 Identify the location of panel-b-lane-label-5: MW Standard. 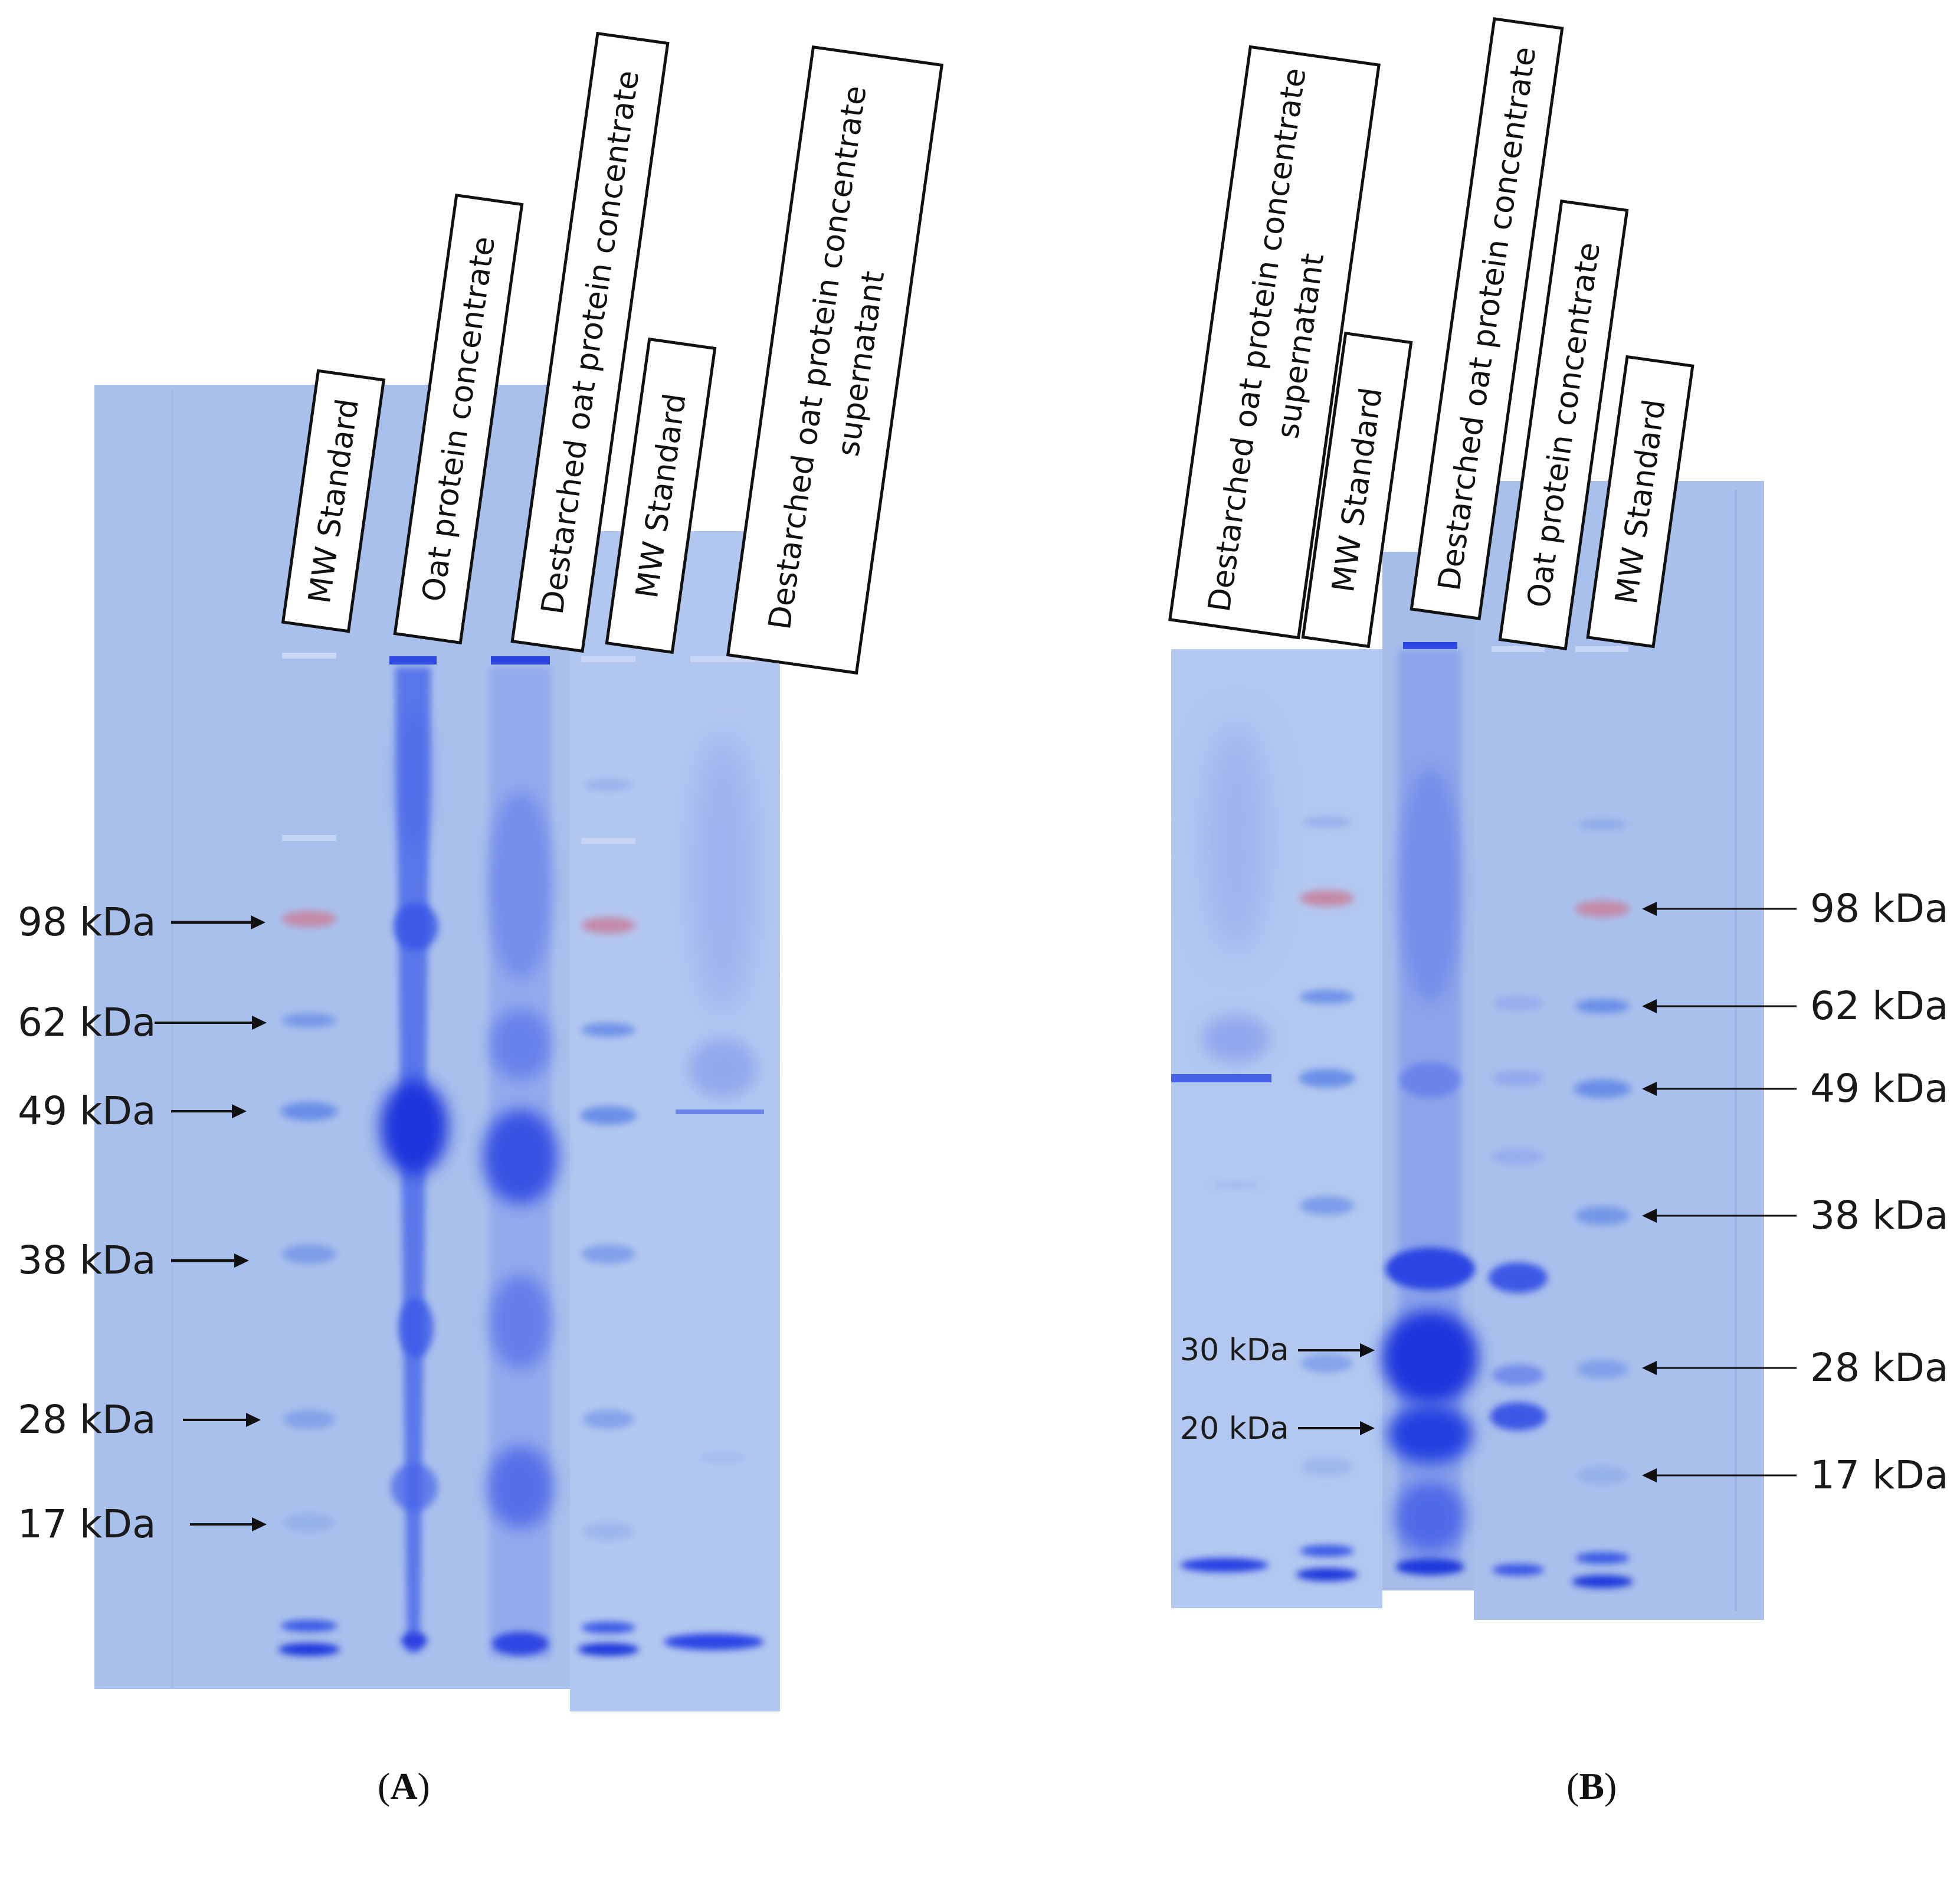
(1640, 502).